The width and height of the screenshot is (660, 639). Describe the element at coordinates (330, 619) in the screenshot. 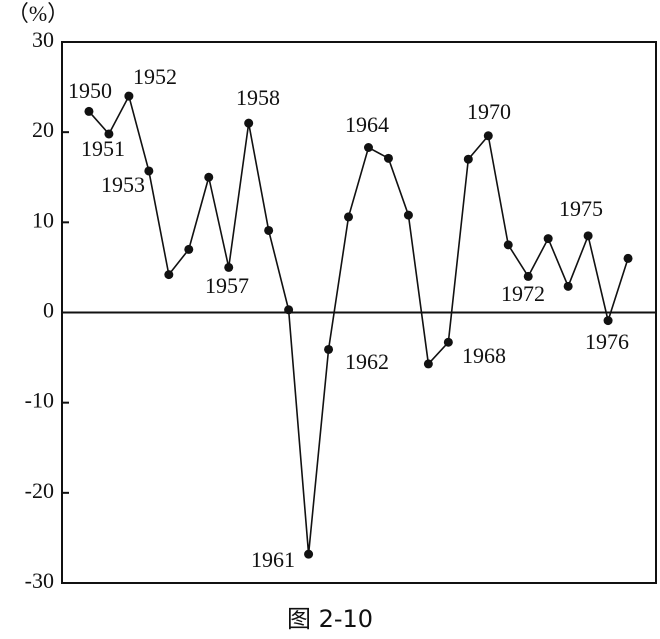

I see `caption: 图 2-10` at that location.